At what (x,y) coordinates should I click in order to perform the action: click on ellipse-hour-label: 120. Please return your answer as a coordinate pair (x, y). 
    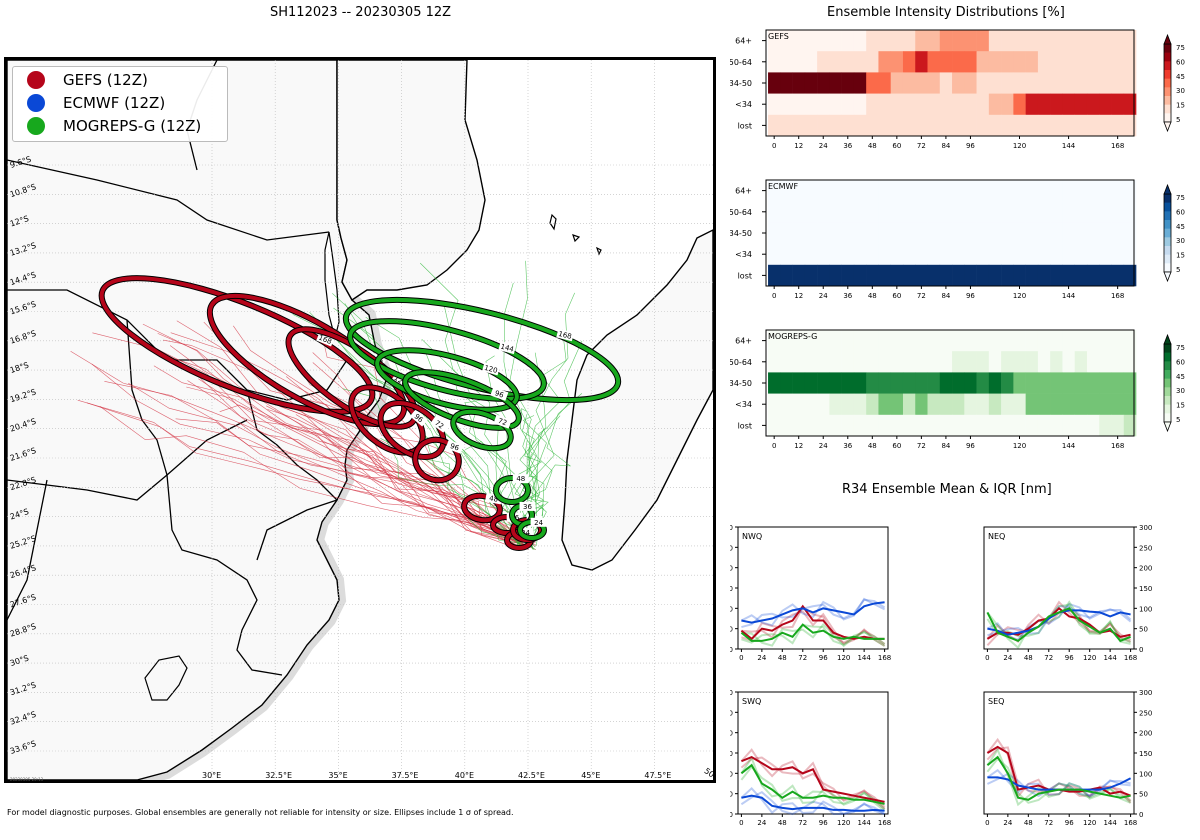
    Looking at the image, I should click on (490, 369).